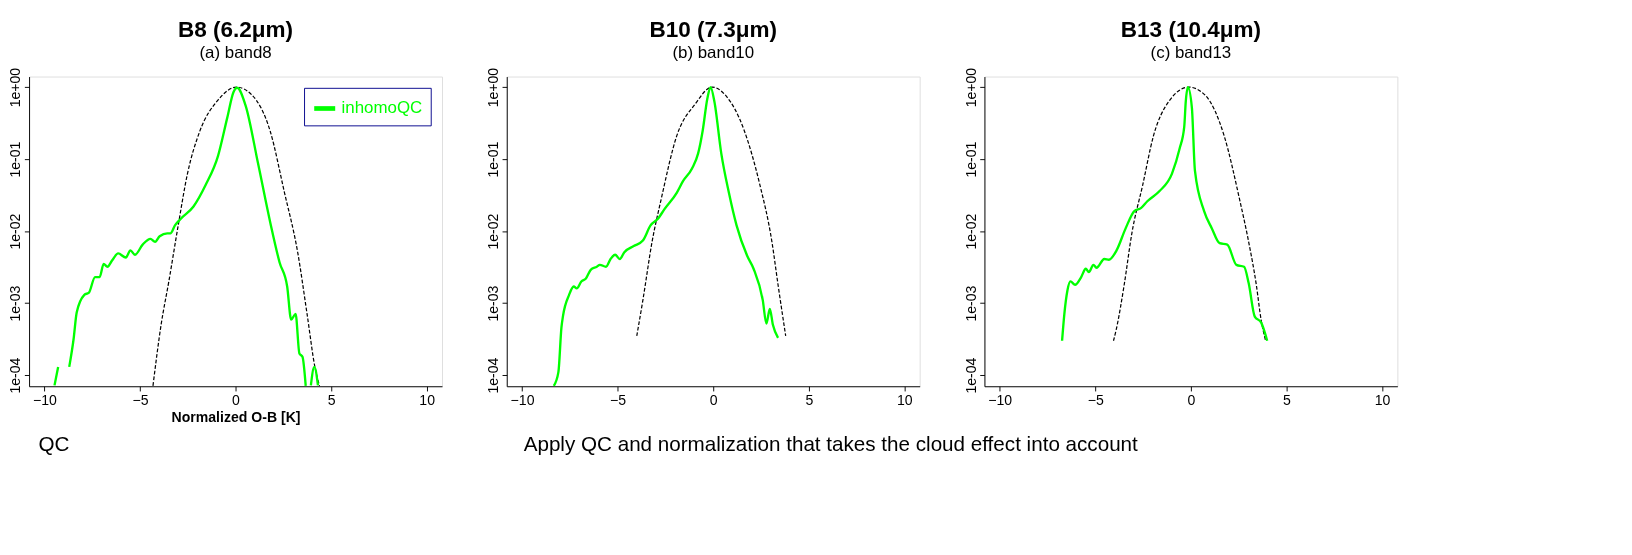 The width and height of the screenshot is (1632, 555). I want to click on chart-subtitle: (b) band10, so click(713, 52).